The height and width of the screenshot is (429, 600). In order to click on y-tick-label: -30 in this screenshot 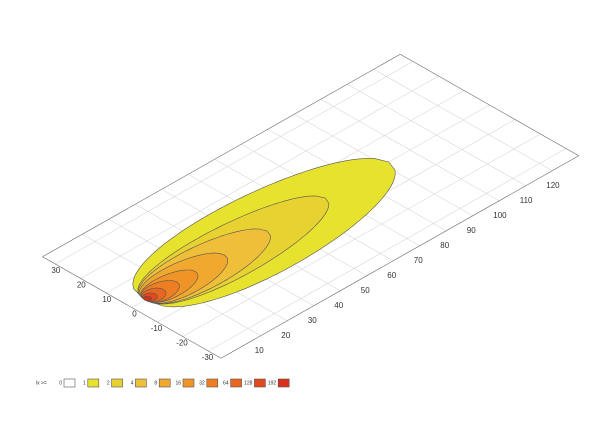, I will do `click(208, 357)`.